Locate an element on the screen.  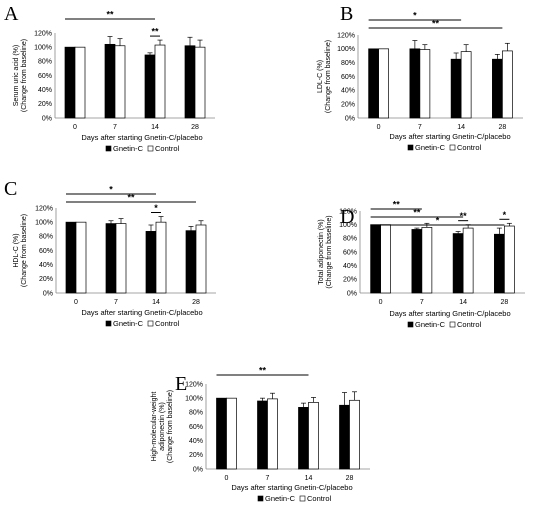
y-axis-label: Total adiponectin (%) is located at coordinates (321, 251).